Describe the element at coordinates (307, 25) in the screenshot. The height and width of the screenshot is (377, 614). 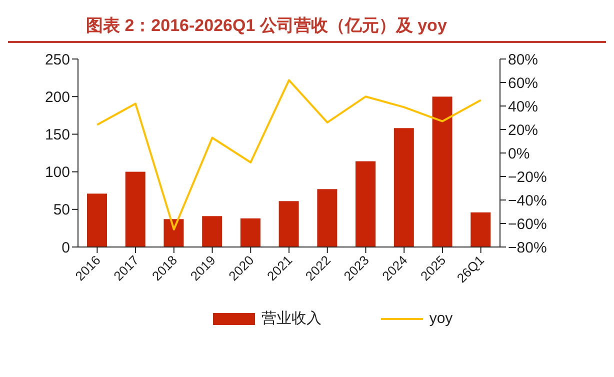
I see `chart-title: 图表 2：2016-2026Q1 公司营收（亿元）及 yoy` at that location.